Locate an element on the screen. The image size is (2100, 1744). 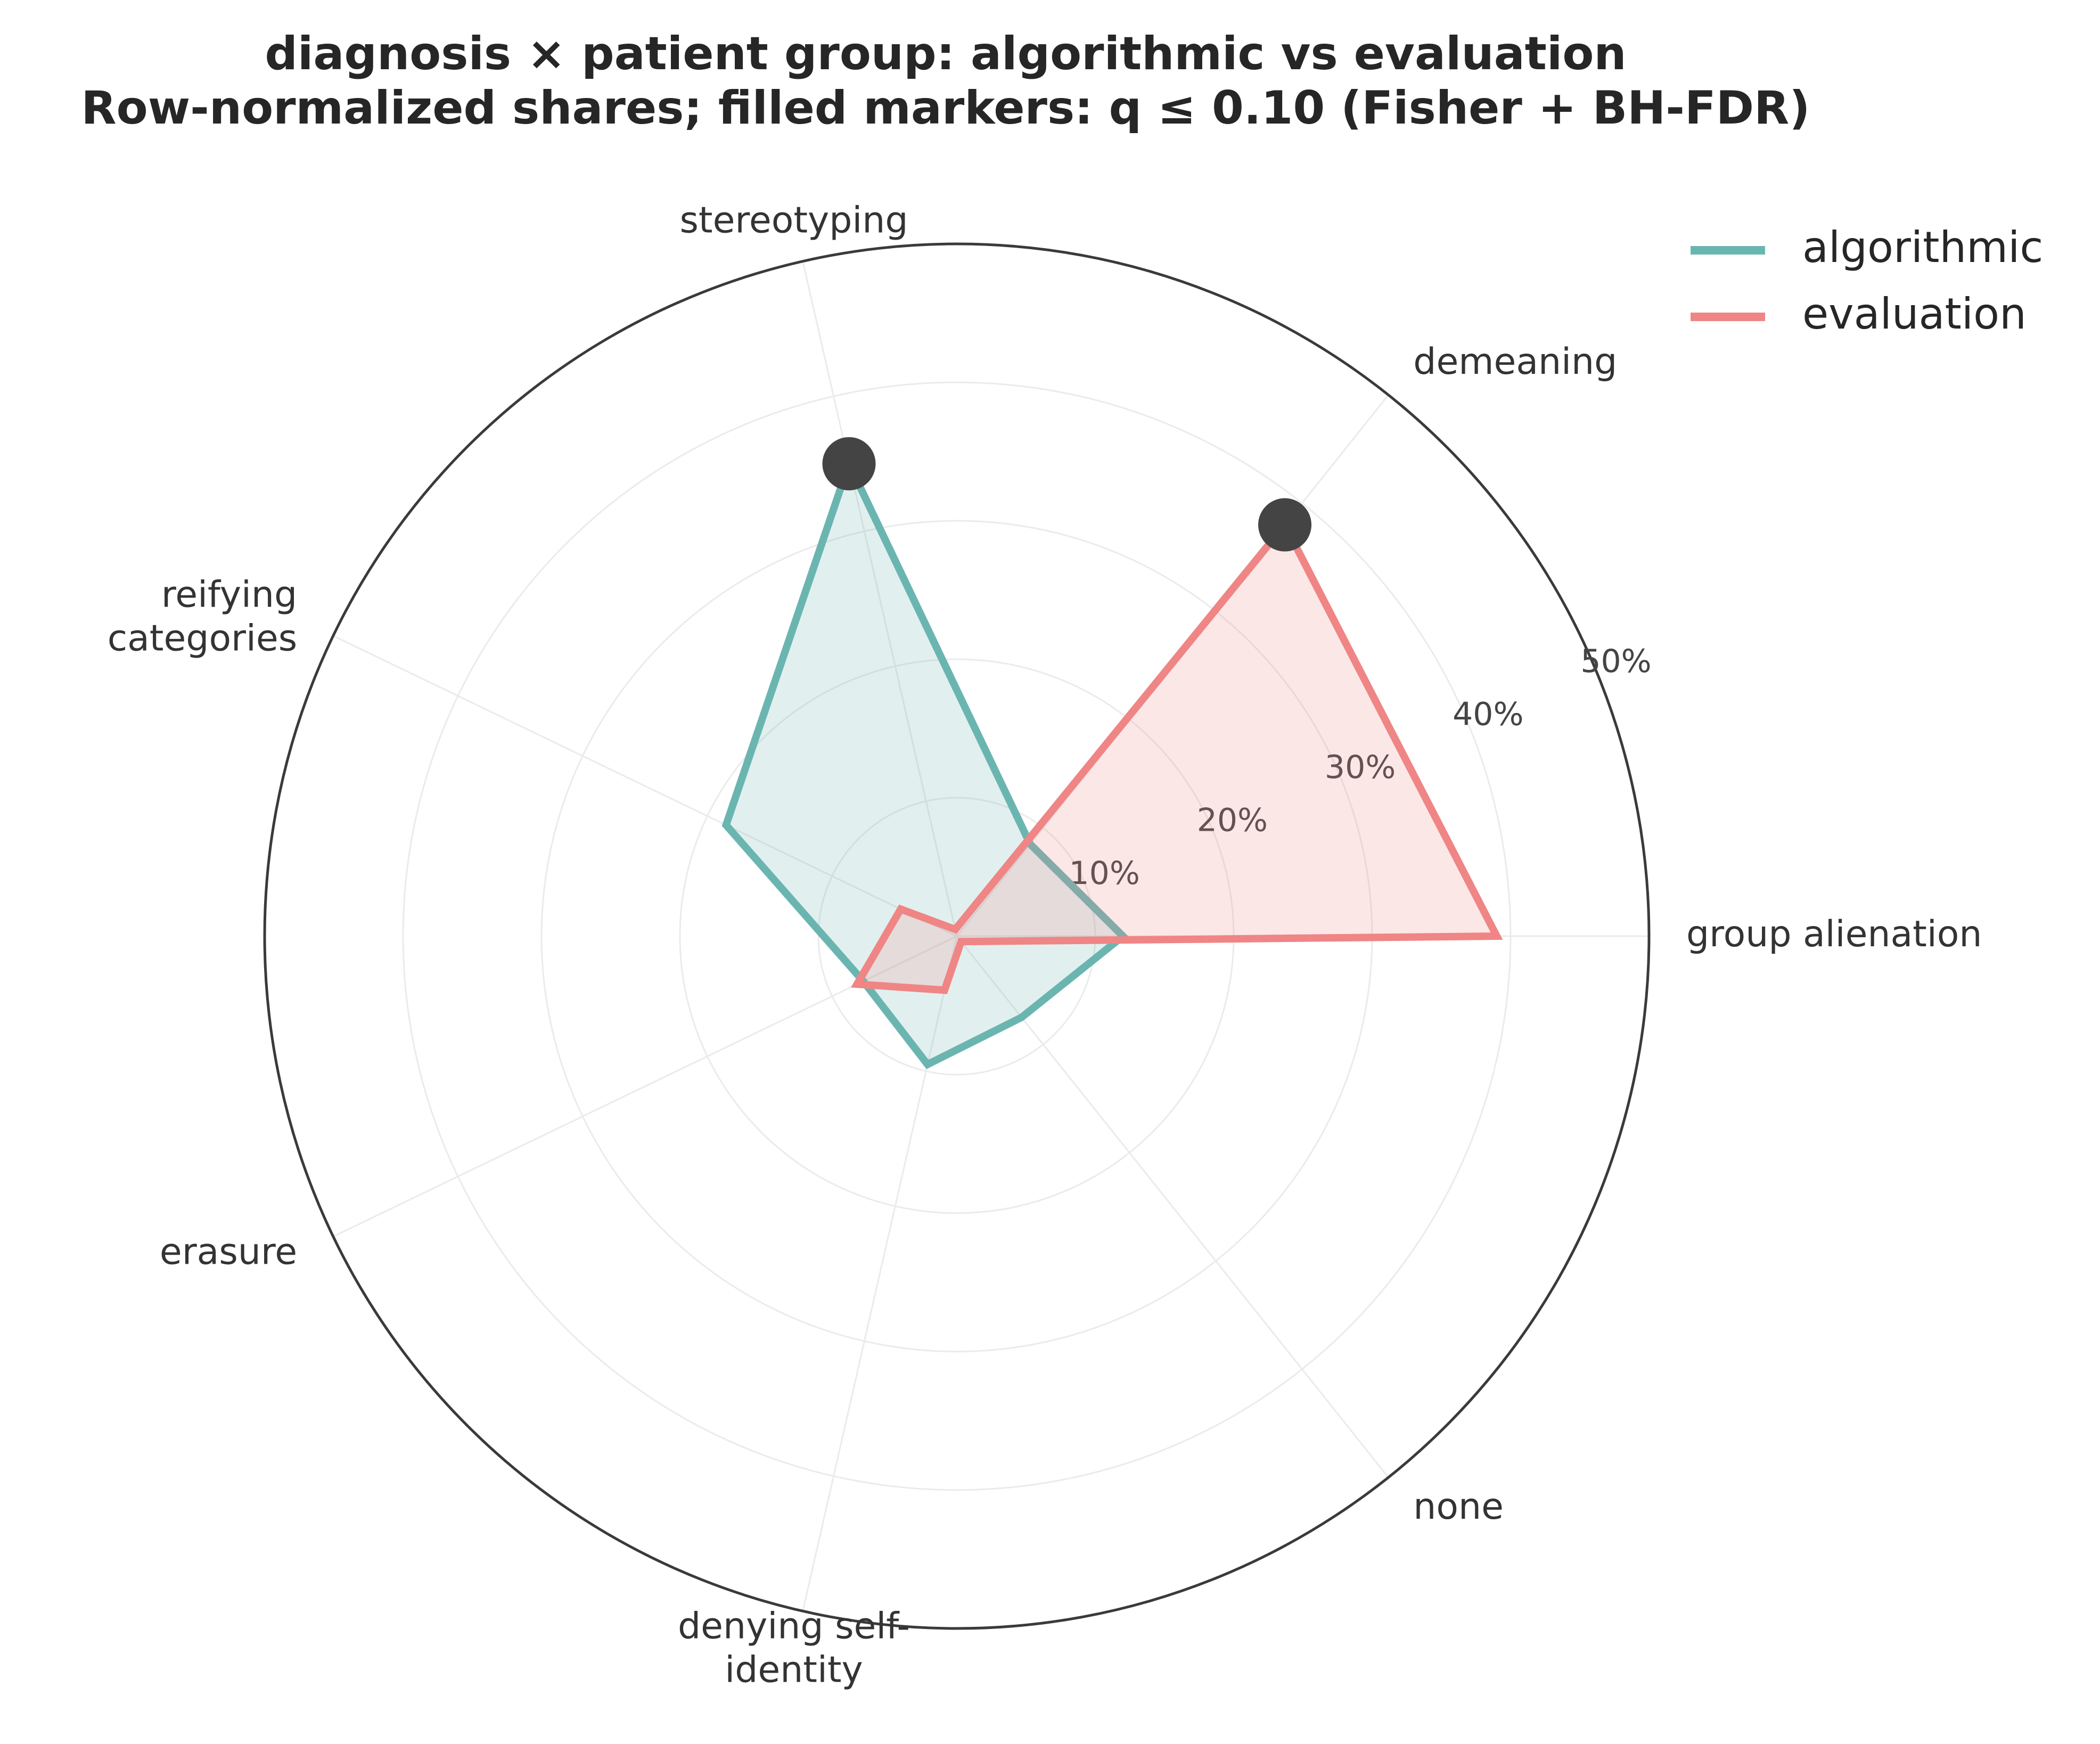
category-label-2: stereotyping is located at coordinates (794, 220).